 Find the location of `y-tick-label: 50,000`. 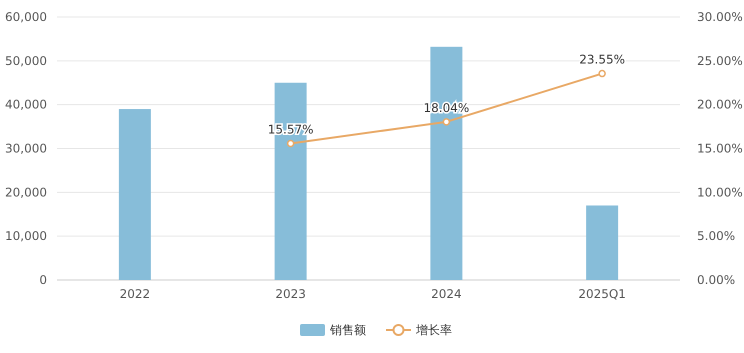

y-tick-label: 50,000 is located at coordinates (26, 61).